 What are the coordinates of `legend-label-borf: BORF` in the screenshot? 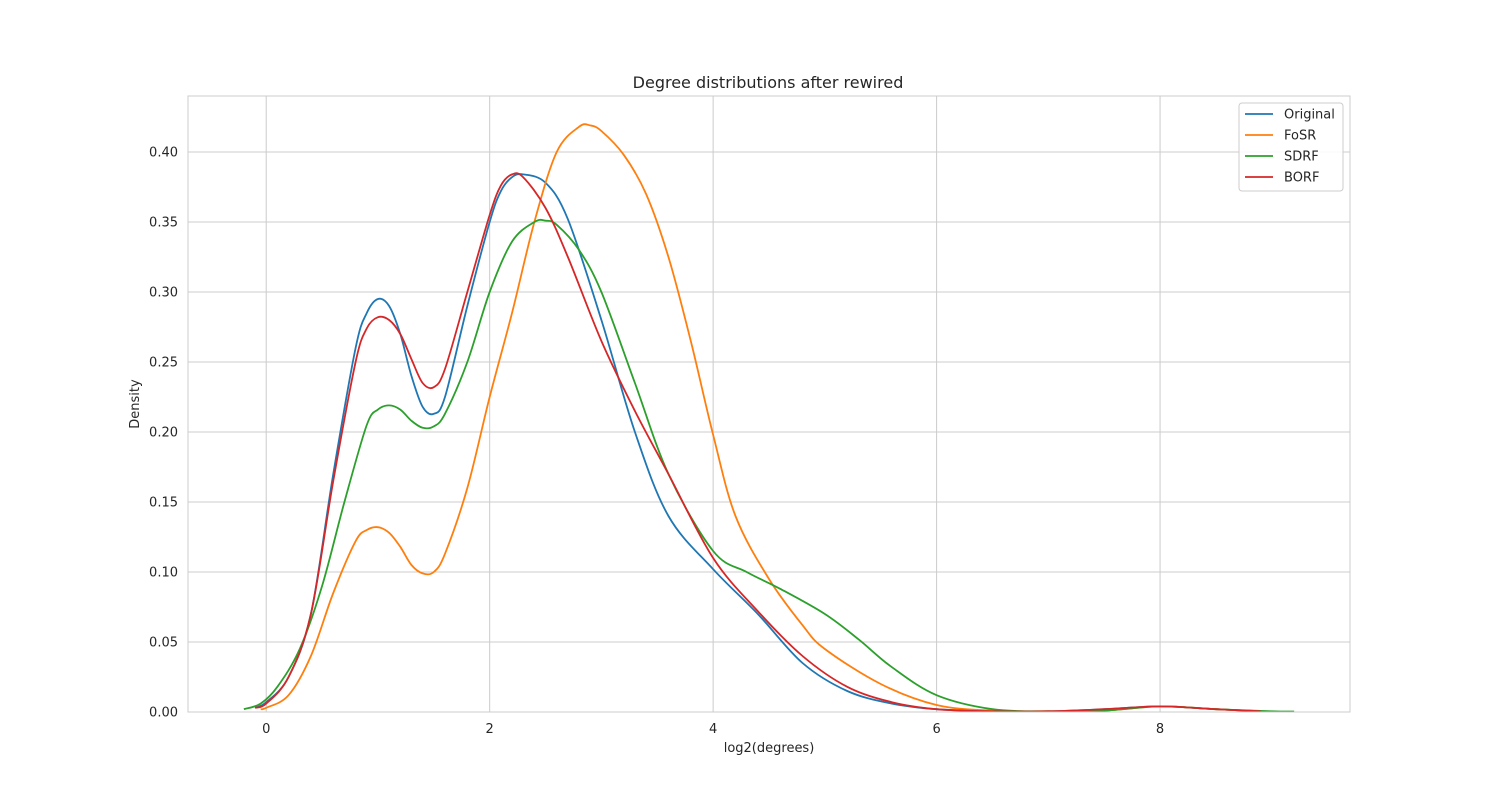 It's located at (1301, 178).